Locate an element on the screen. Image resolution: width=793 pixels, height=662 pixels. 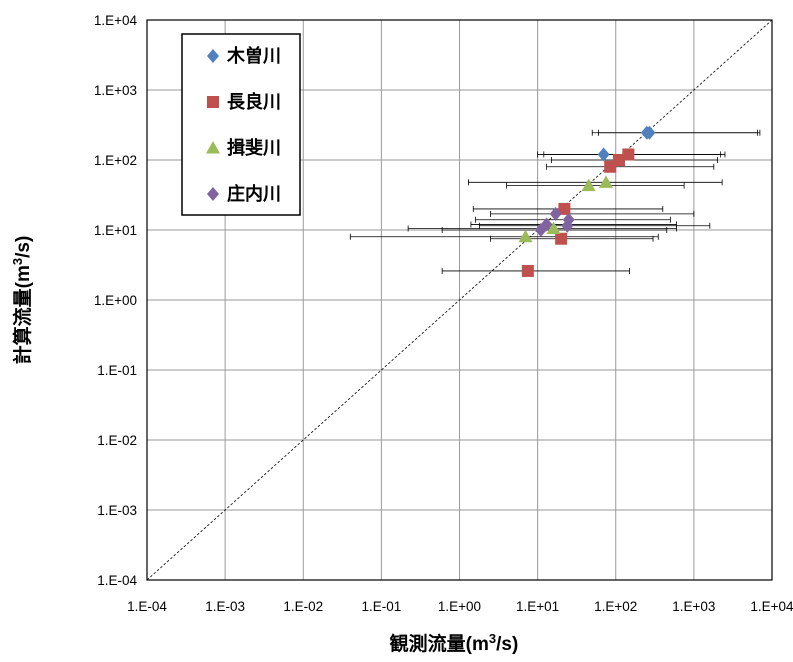
x-tick-label: 1.E-01 is located at coordinates (381, 606).